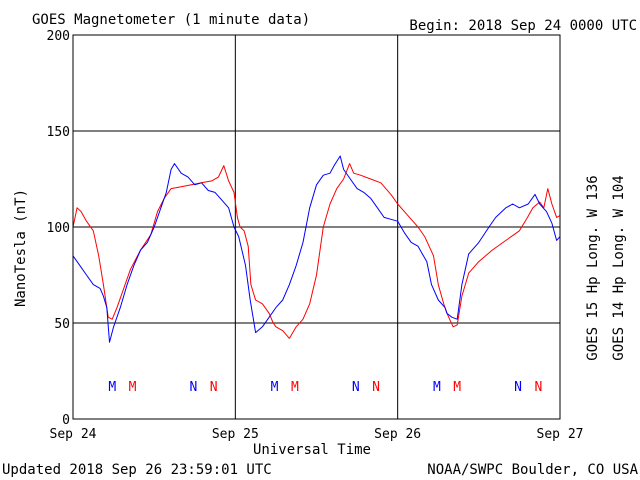  I want to click on x-axis-label: Universal Time, so click(312, 450).